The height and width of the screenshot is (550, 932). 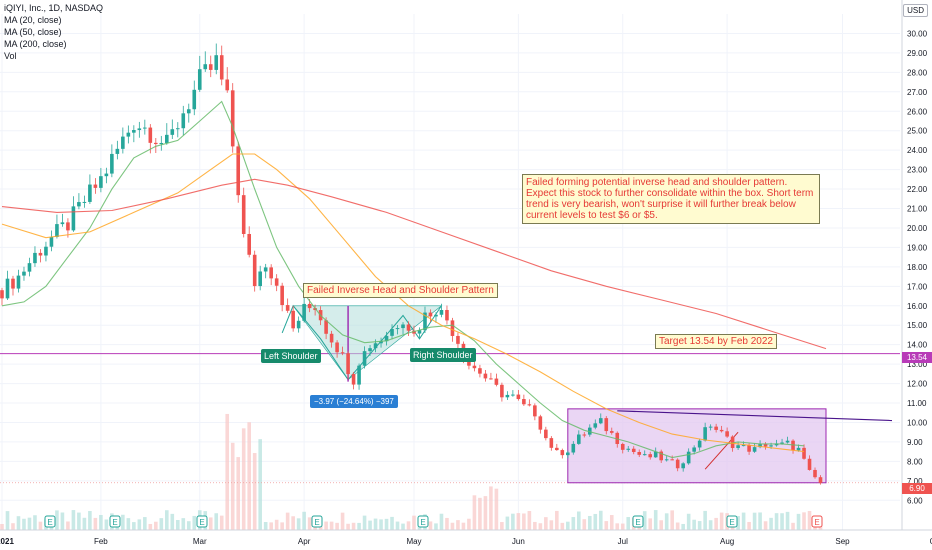 I want to click on y-tick-label: 8.00, so click(x=915, y=461).